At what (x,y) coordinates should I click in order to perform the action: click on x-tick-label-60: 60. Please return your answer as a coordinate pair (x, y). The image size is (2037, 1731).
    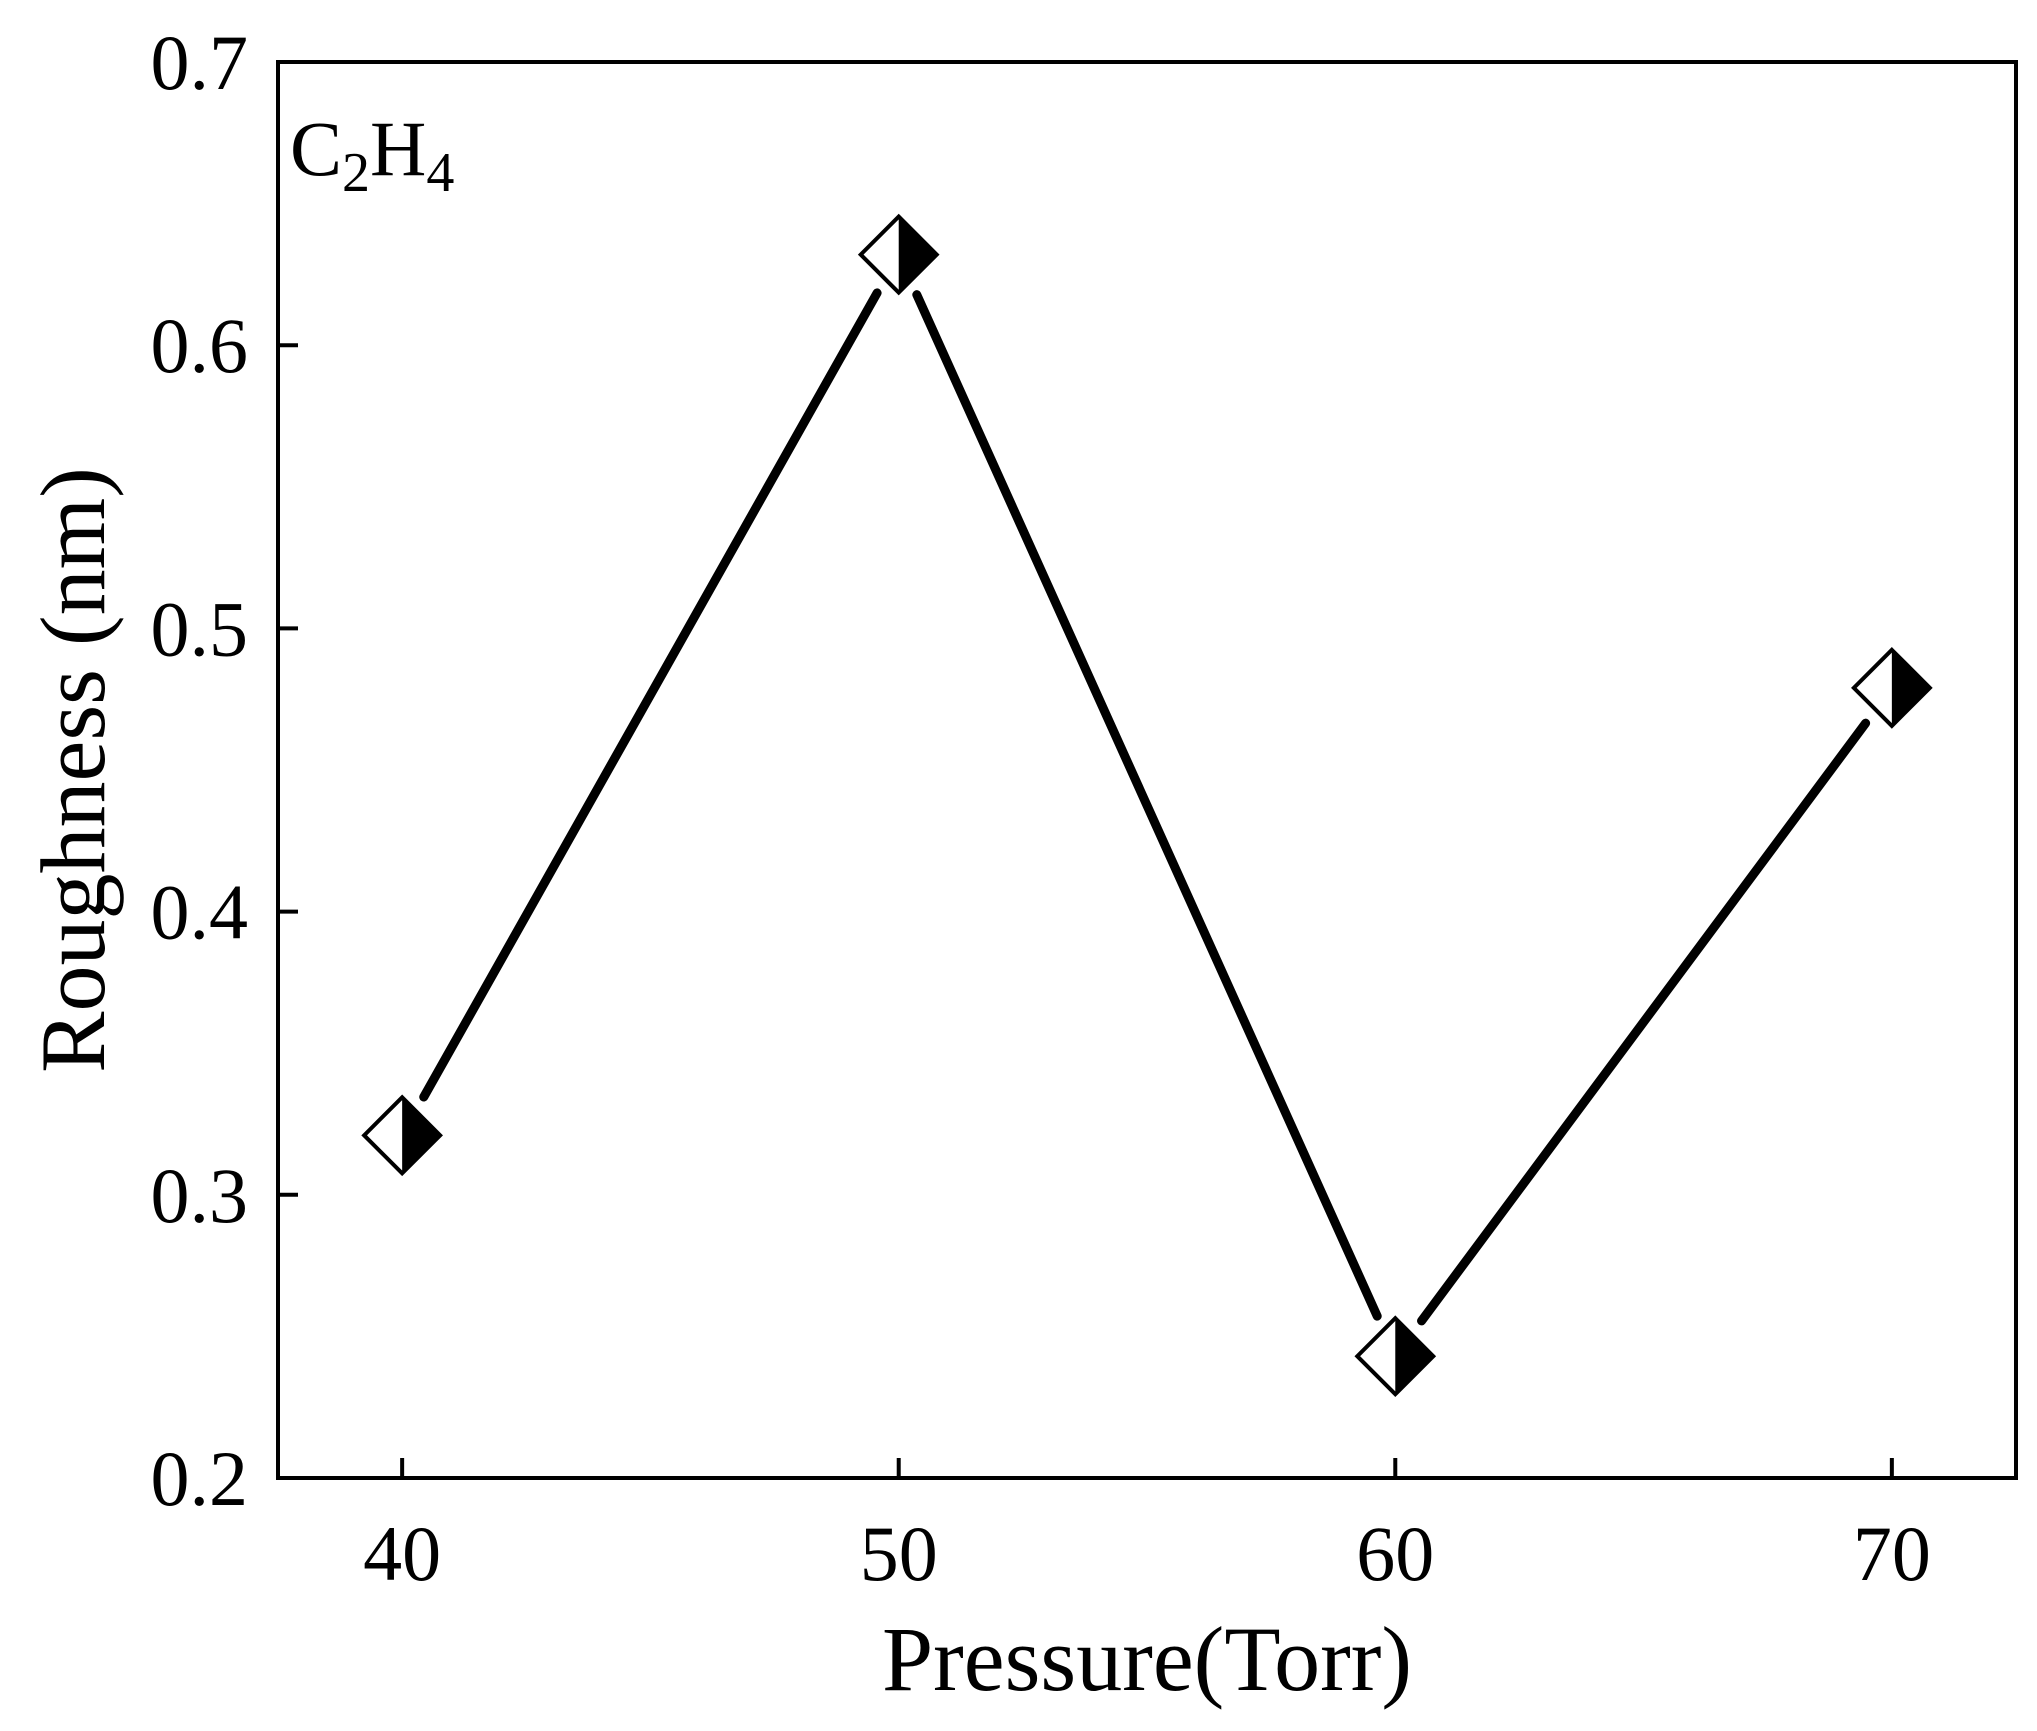
    Looking at the image, I should click on (1395, 1553).